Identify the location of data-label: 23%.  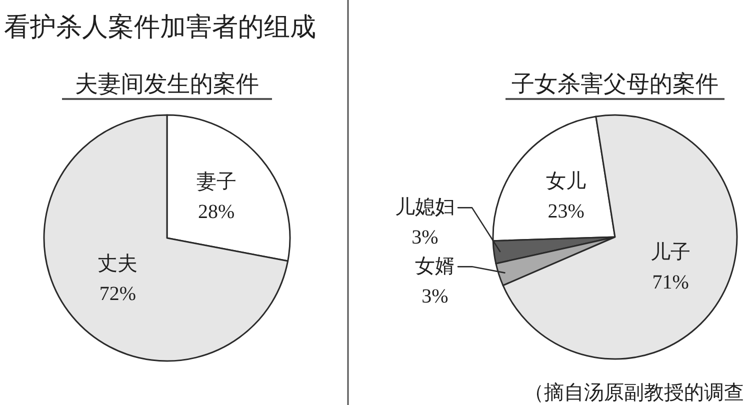
(566, 211).